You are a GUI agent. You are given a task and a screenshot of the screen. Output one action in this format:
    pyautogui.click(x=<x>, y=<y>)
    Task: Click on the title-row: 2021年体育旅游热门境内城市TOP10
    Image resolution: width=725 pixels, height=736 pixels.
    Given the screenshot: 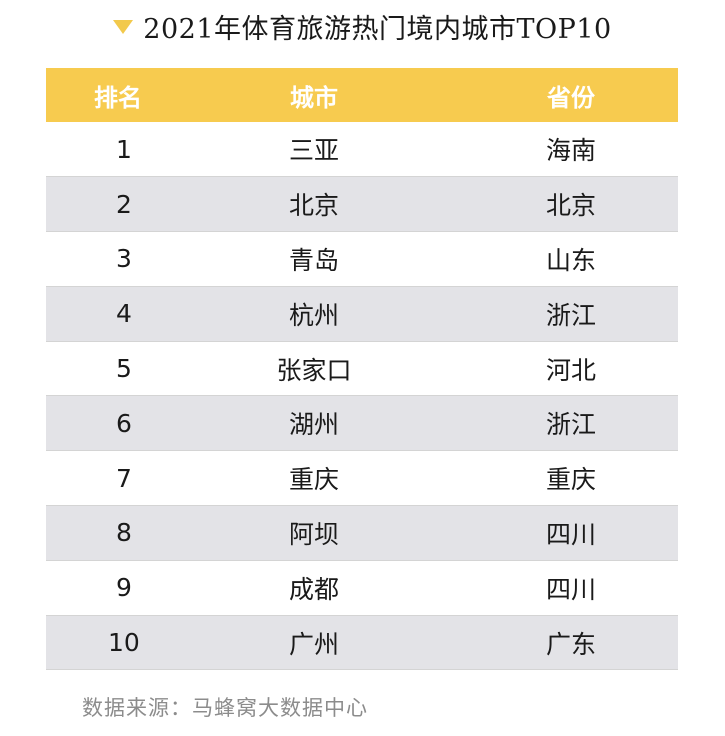 What is the action you would take?
    pyautogui.click(x=362, y=26)
    